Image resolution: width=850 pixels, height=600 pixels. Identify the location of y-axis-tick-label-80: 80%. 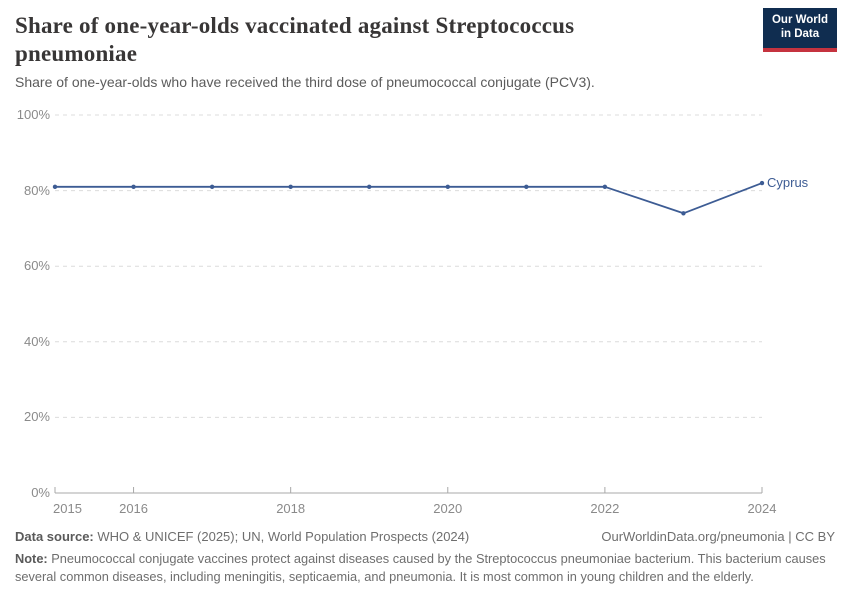
(36, 190).